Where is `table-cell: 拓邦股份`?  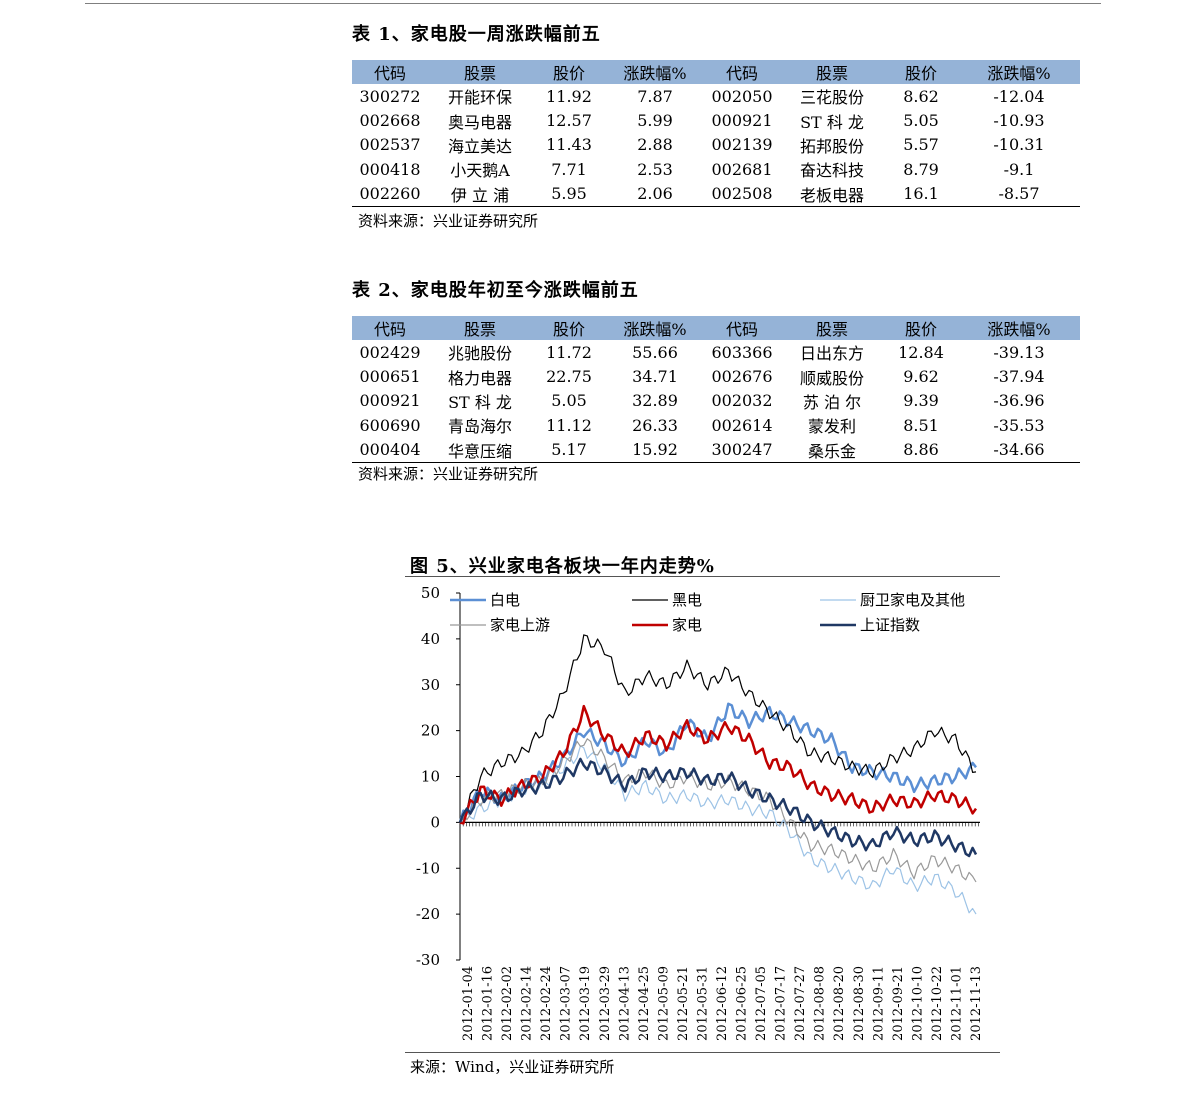 table-cell: 拓邦股份 is located at coordinates (831, 146).